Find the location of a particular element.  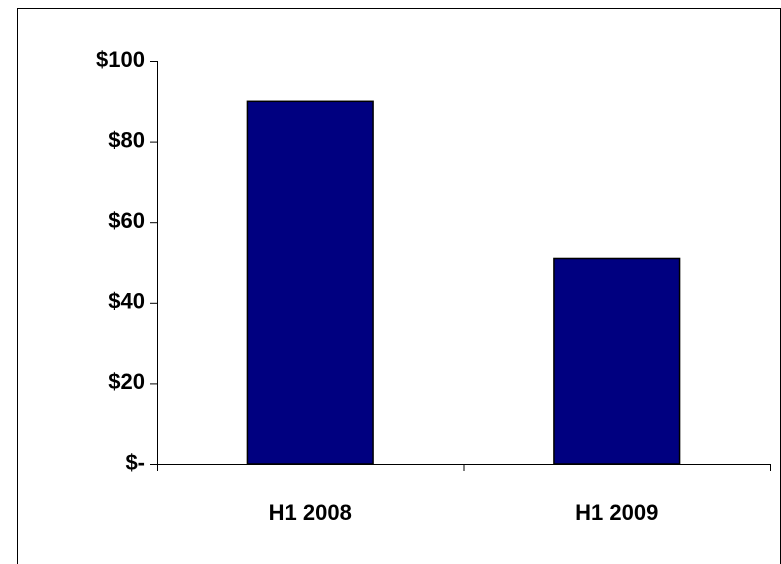

y-tick-label: $100 is located at coordinates (120, 59).